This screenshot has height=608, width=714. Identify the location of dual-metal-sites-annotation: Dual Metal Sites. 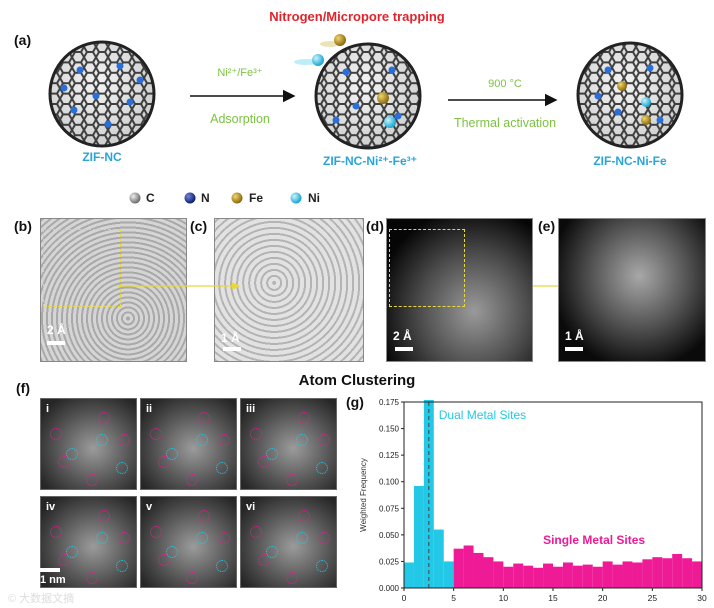
(482, 415).